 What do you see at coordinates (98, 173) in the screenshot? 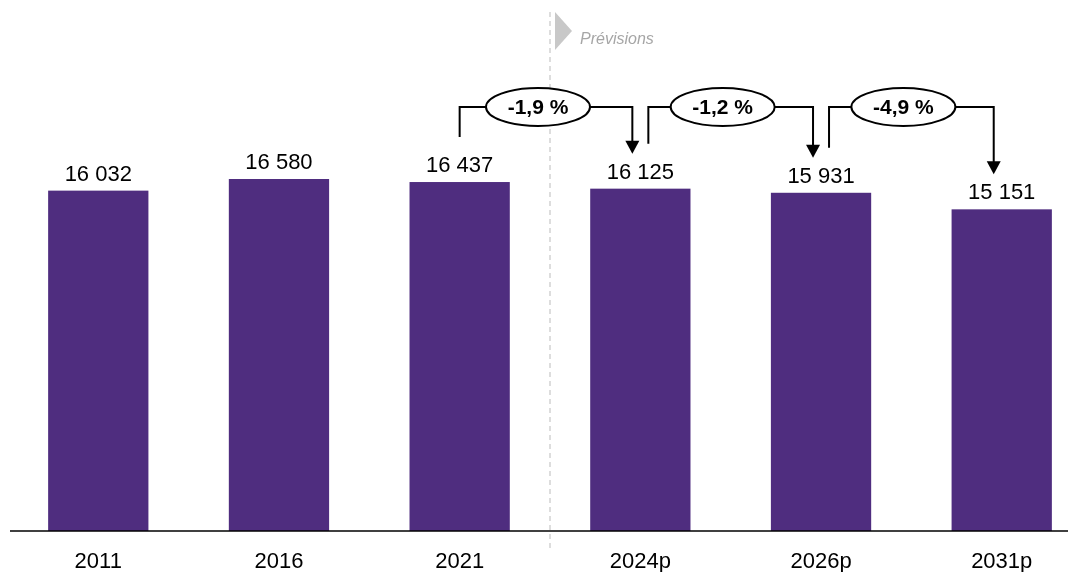
I see `data-label: 16 032` at bounding box center [98, 173].